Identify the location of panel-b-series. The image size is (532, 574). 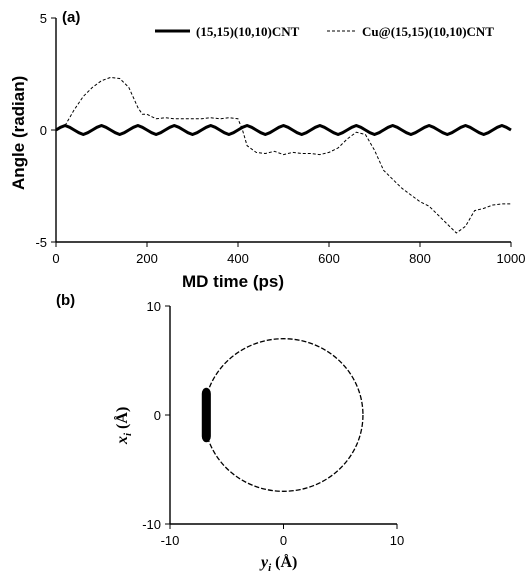
(282, 415).